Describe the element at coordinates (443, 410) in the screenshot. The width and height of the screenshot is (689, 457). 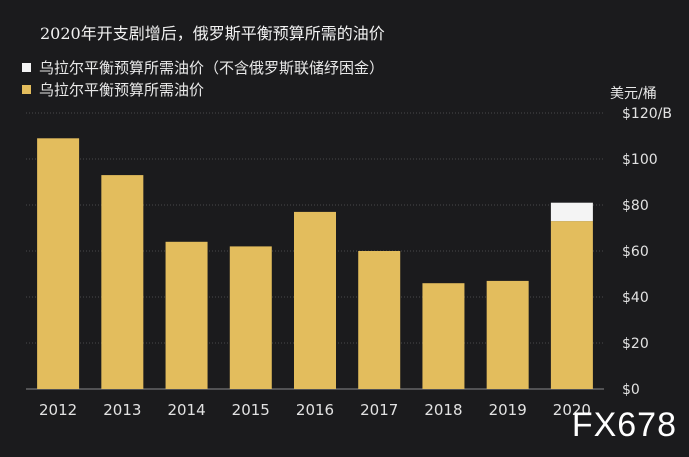
I see `x-tick-label: 2018` at that location.